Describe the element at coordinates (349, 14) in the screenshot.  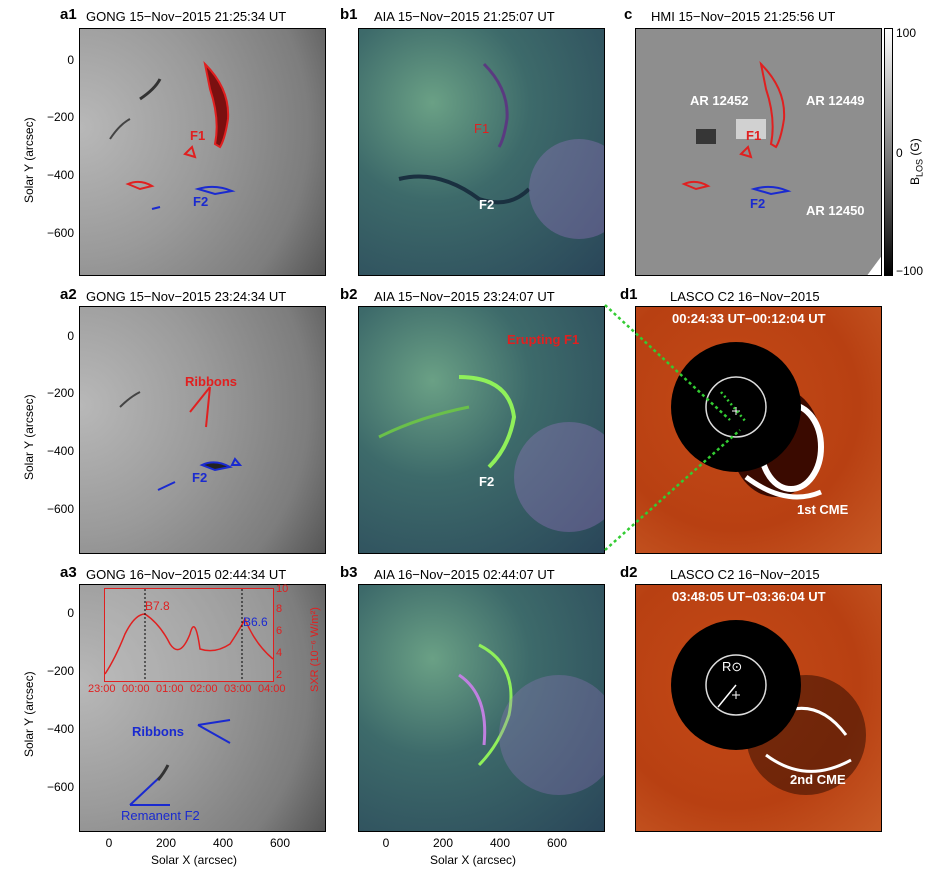
I see `panel-label-b1: b1` at that location.